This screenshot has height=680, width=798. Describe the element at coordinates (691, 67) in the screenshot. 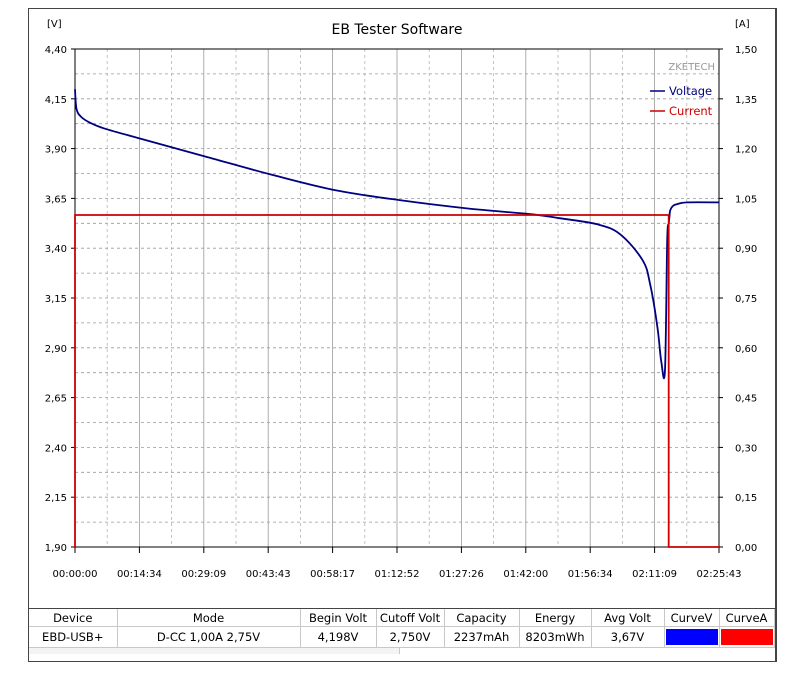

I see `brand-label: ZKETECH` at that location.